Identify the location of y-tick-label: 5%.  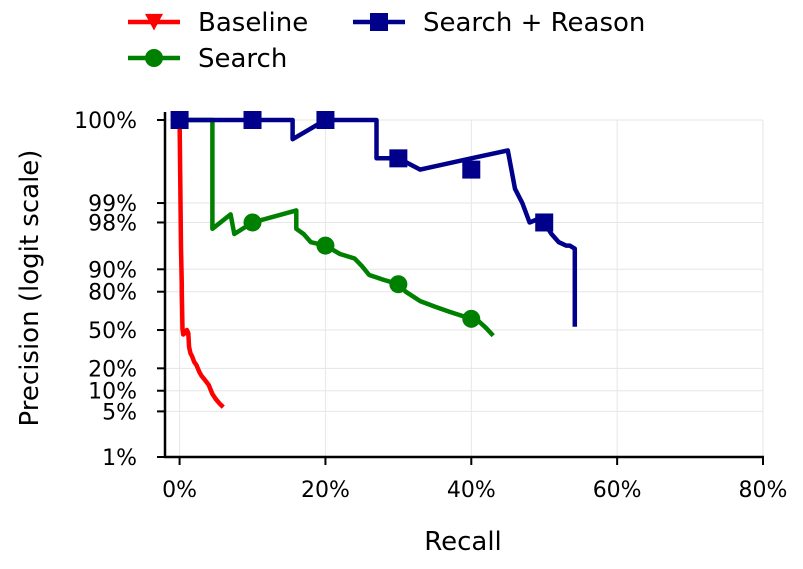
(119, 412).